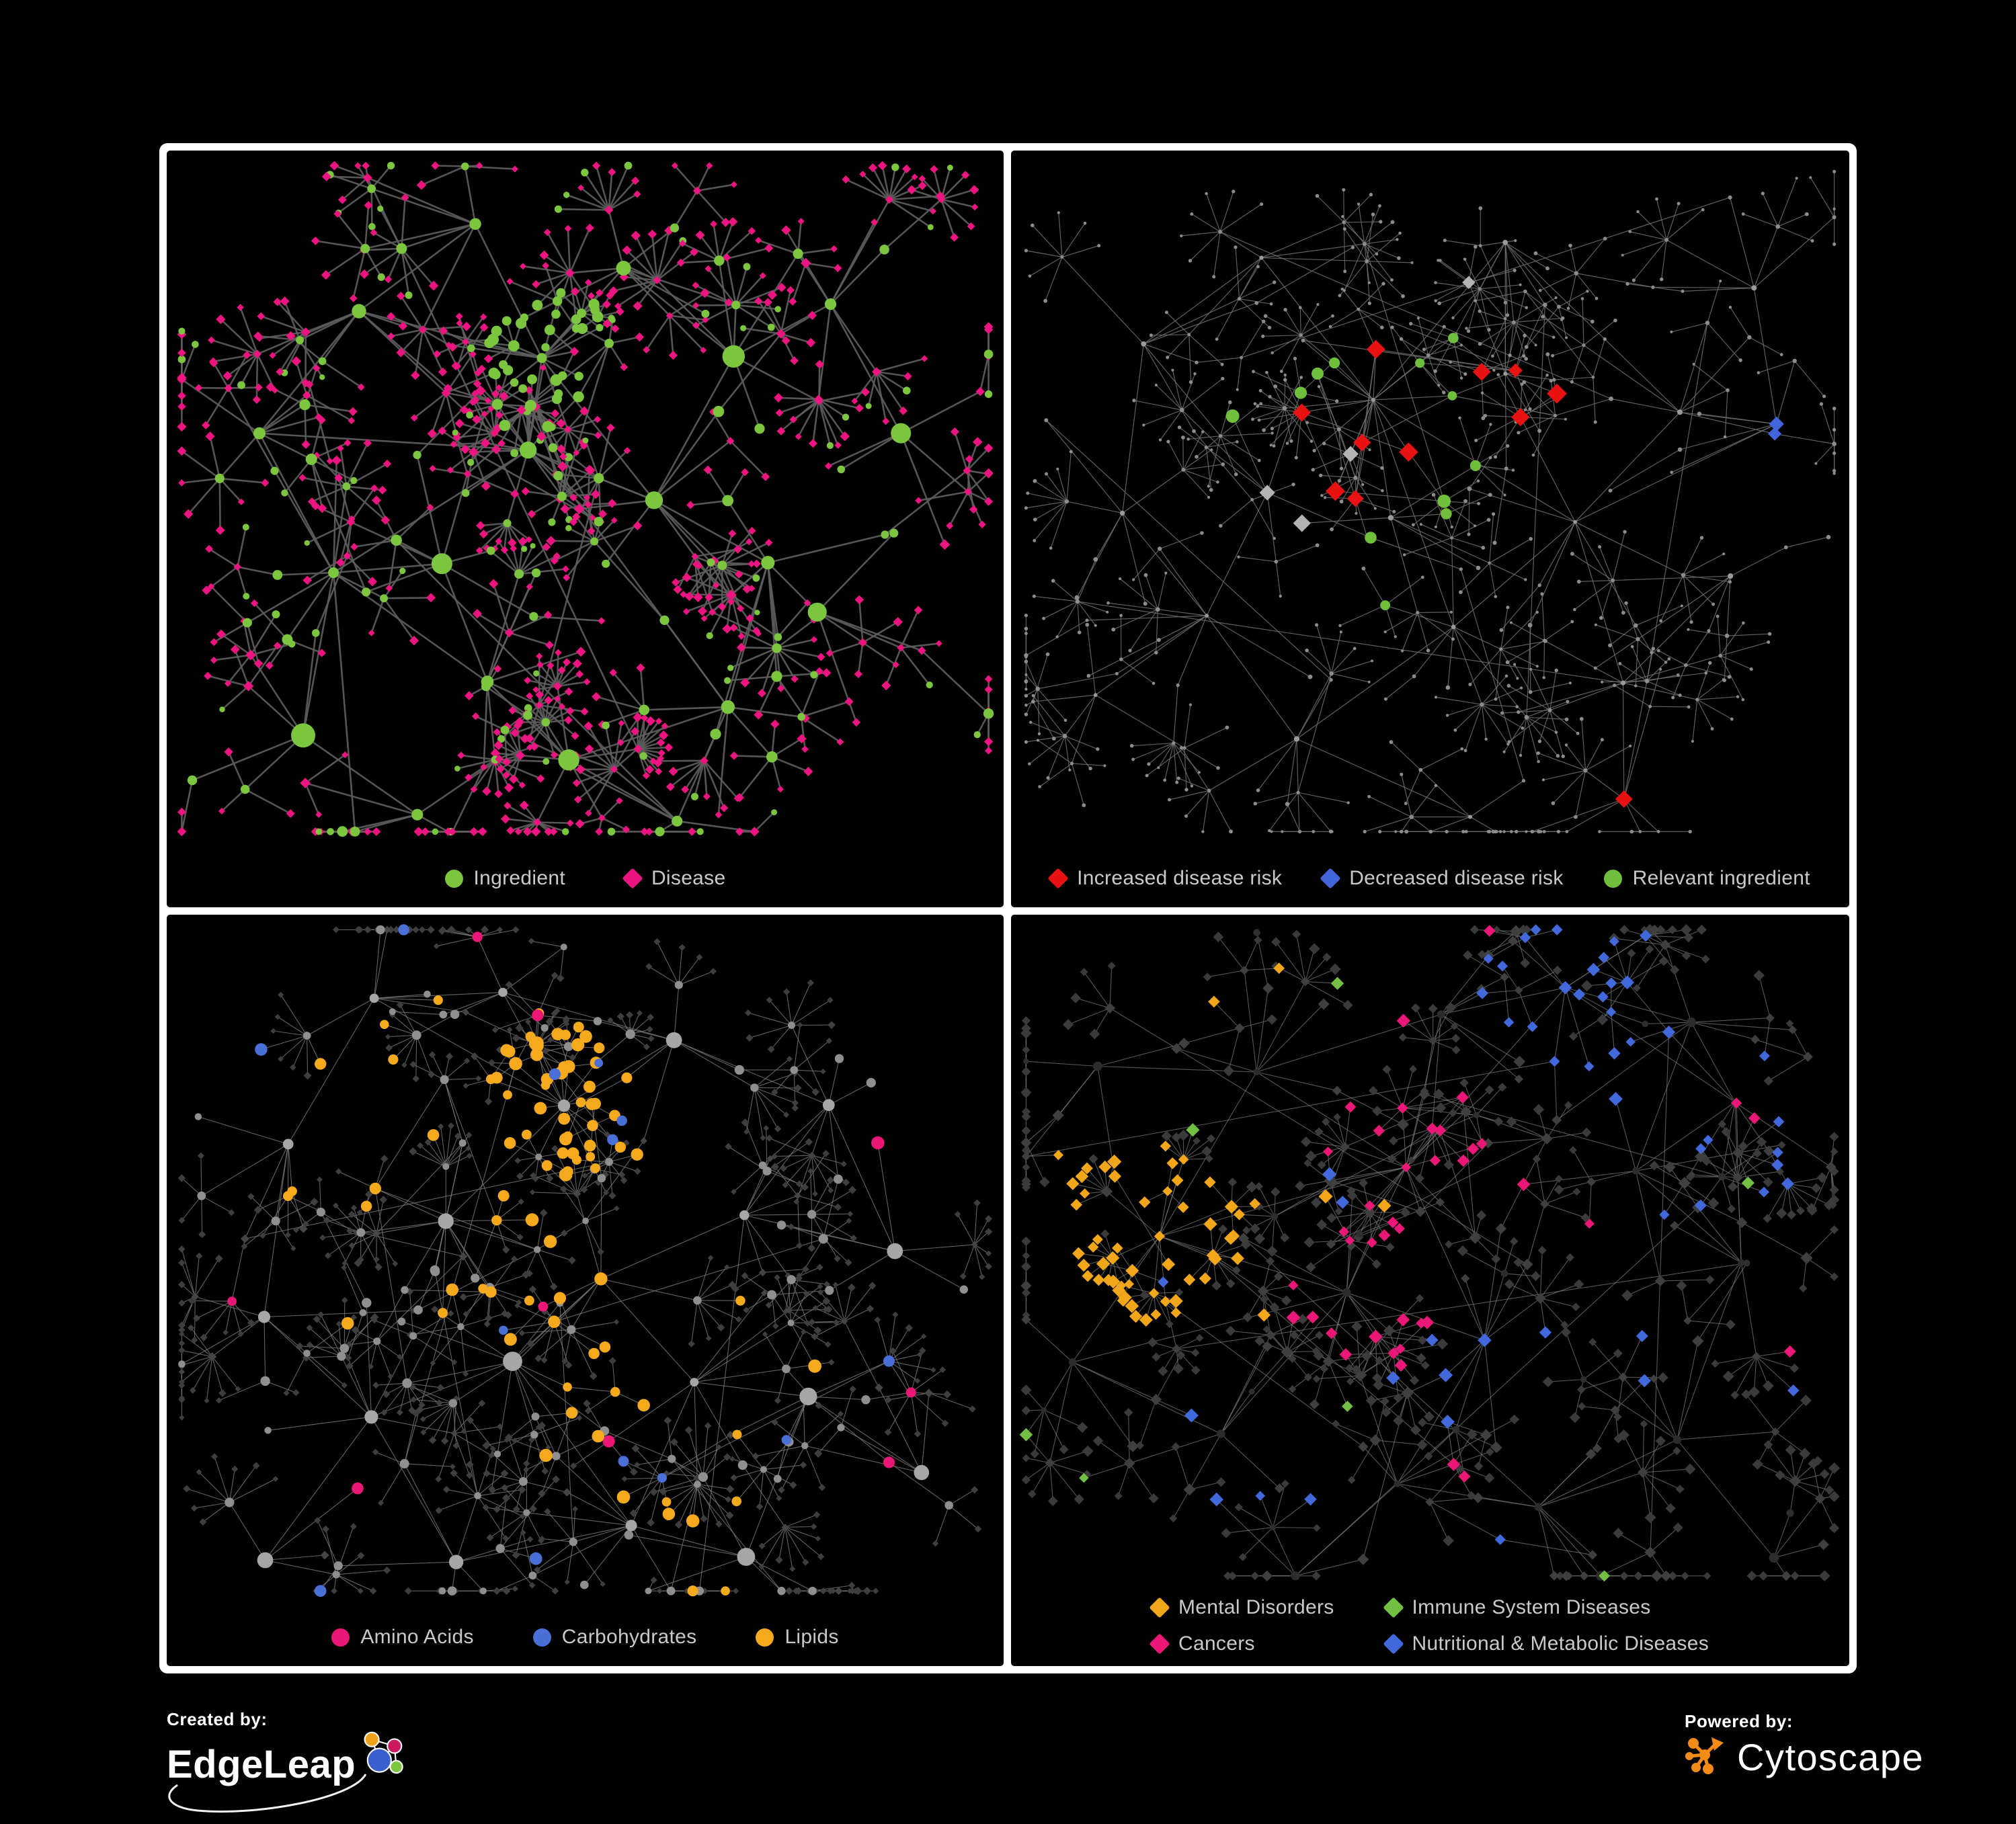  I want to click on legend-item: Lipids, so click(797, 1637).